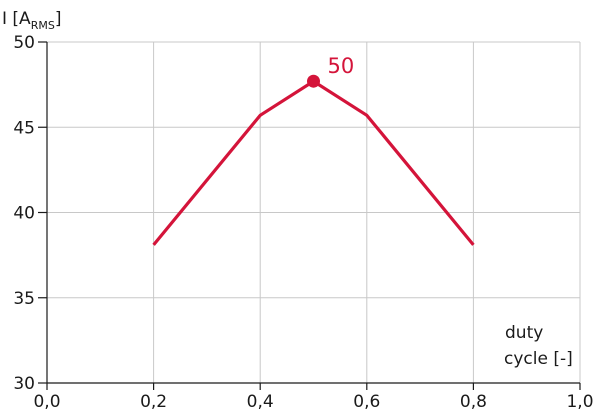  What do you see at coordinates (24, 128) in the screenshot?
I see `y-tick-label: 45` at bounding box center [24, 128].